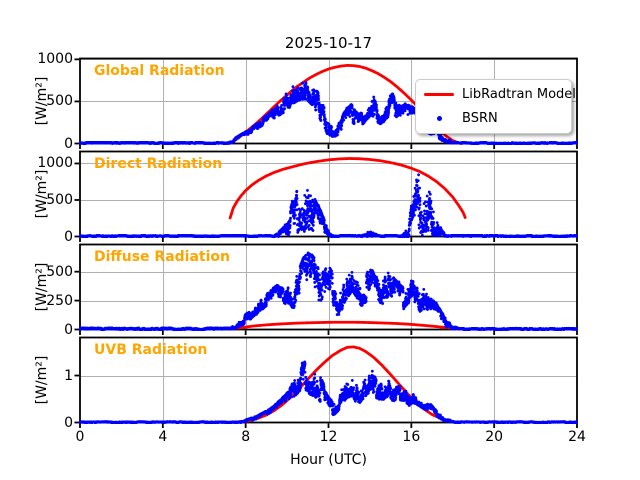  I want to click on x-tick-label: 4, so click(163, 437).